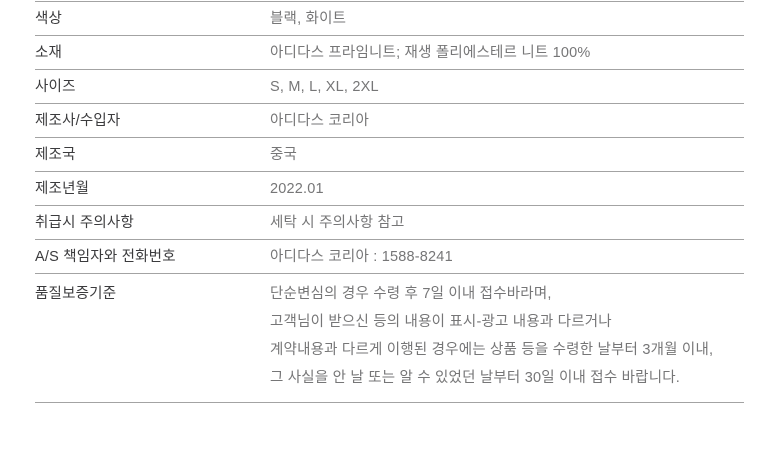 This screenshot has height=474, width=780. Describe the element at coordinates (85, 222) in the screenshot. I see `row-label: 취급시 주의사항` at that location.